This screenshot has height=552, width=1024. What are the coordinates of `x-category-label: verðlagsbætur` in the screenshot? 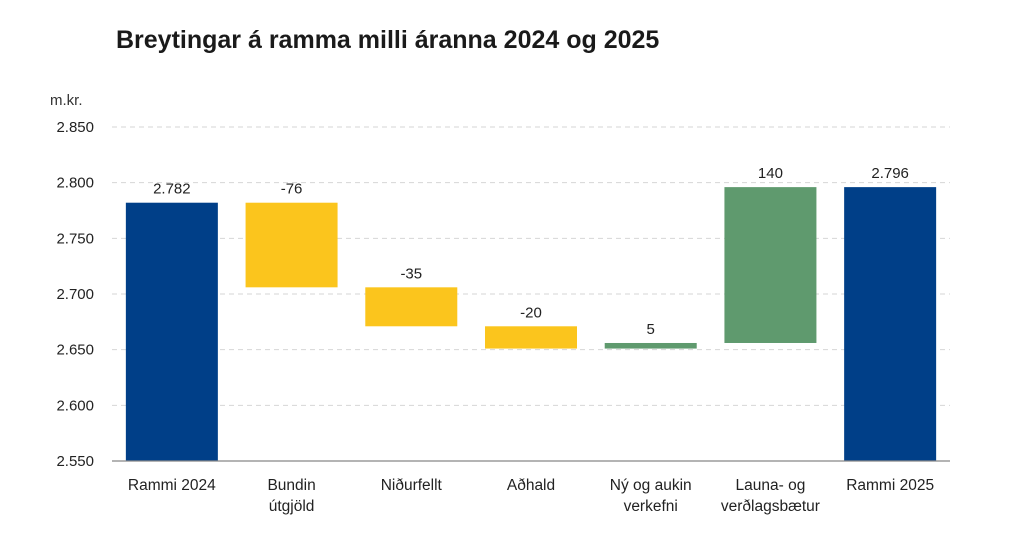 It's located at (770, 506).